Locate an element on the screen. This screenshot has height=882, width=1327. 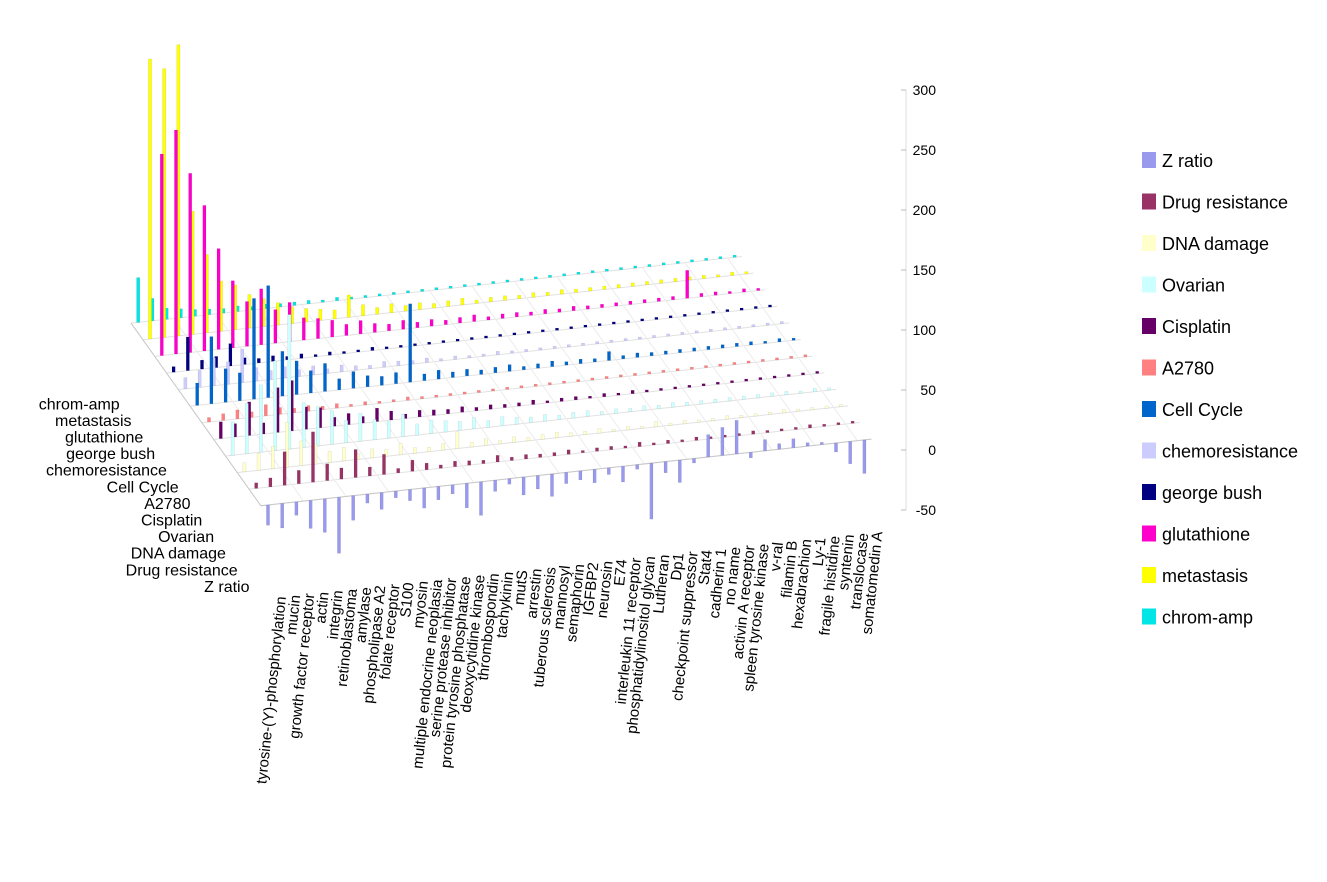
category-axis-label: filamin B is located at coordinates (789, 569).